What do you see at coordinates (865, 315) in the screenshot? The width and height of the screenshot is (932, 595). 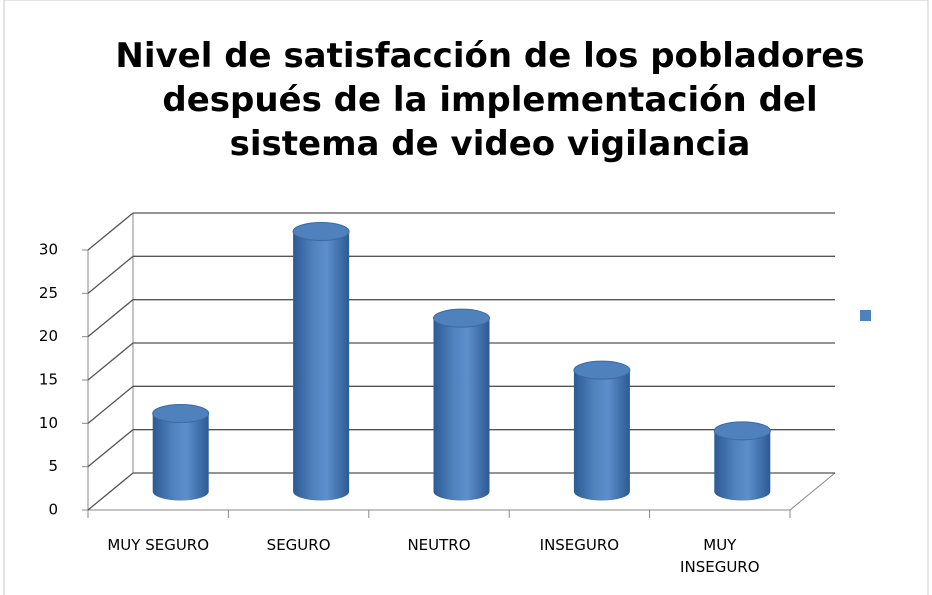 I see `legend-marker` at bounding box center [865, 315].